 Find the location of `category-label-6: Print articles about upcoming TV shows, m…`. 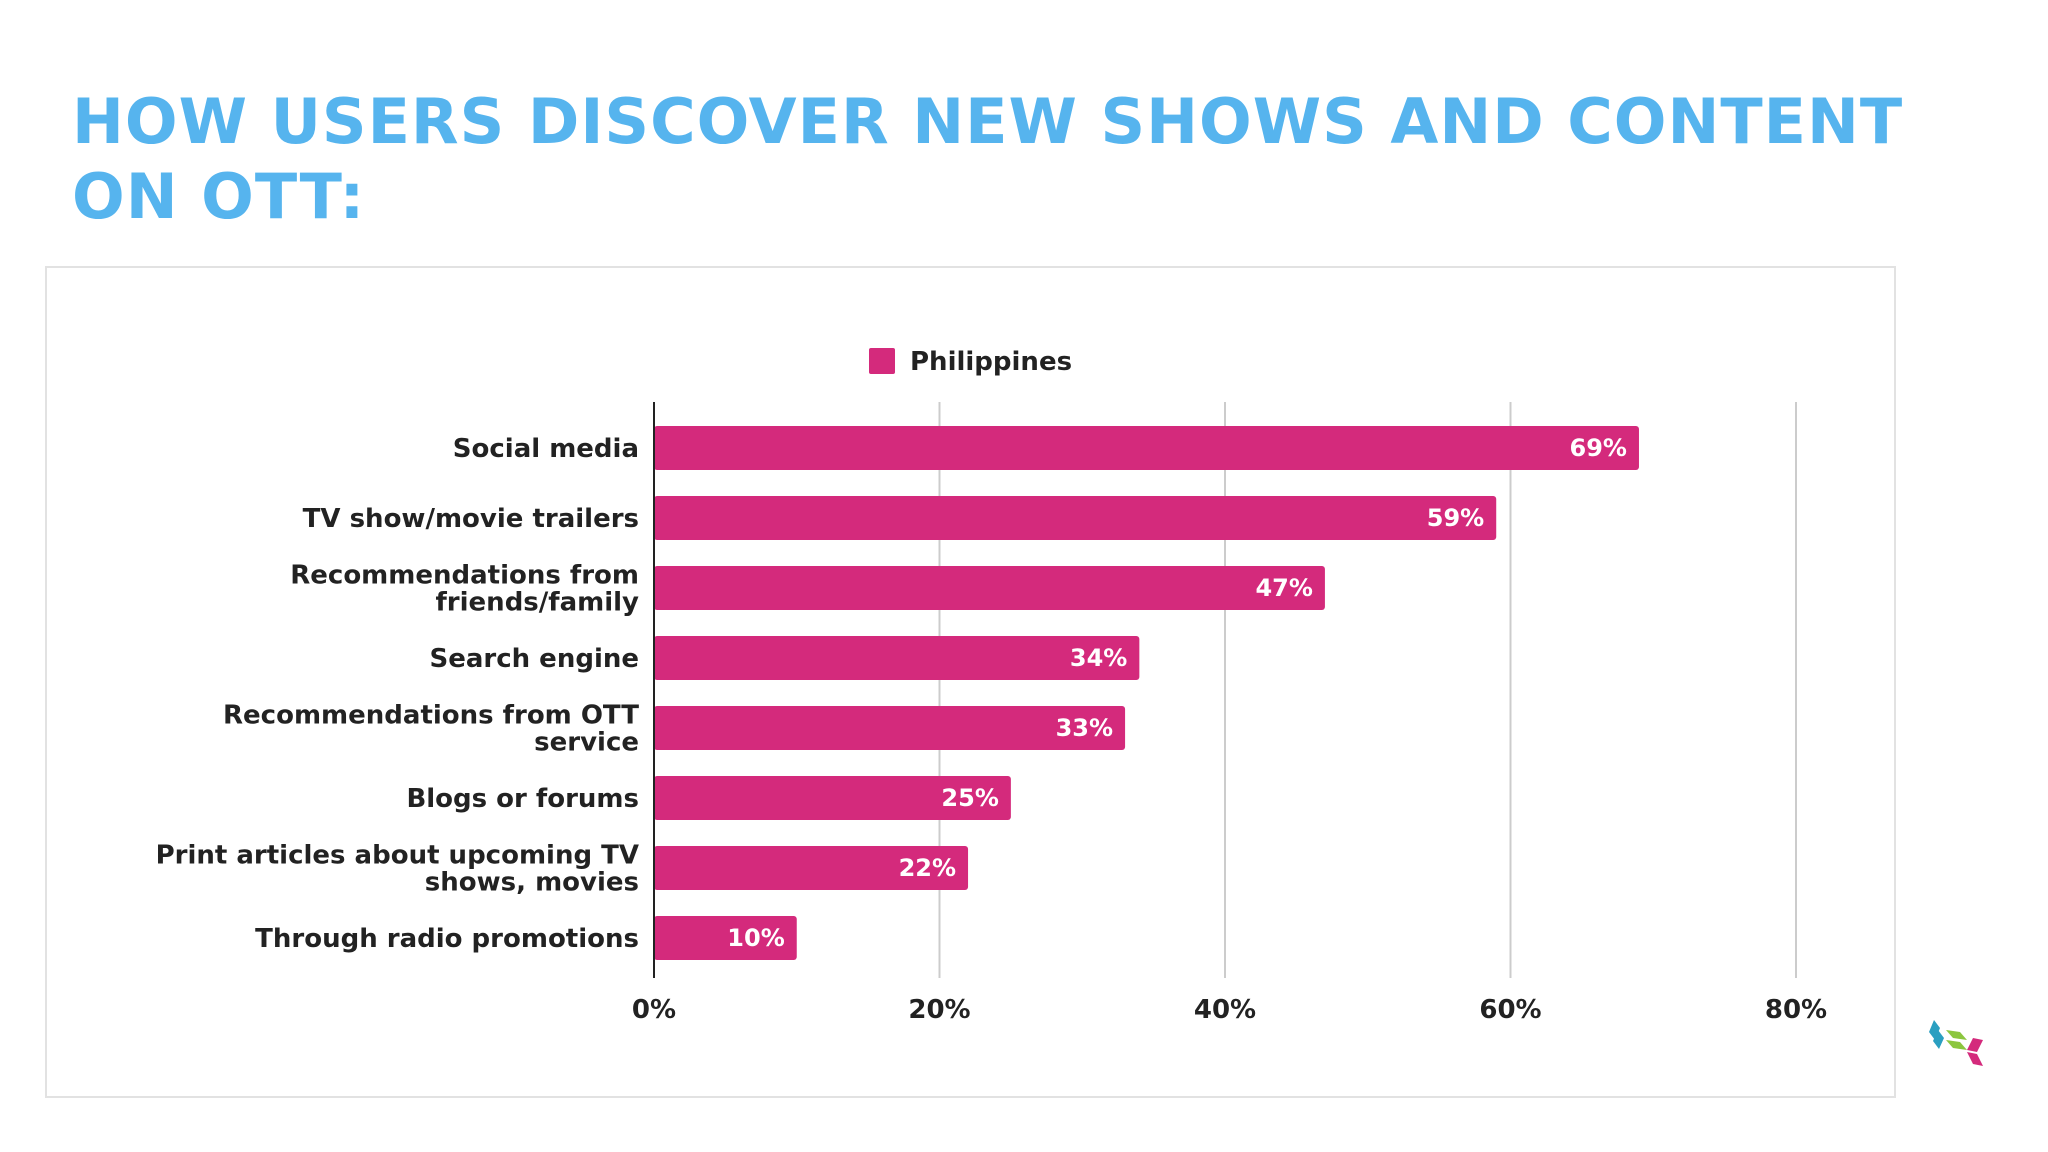

category-label-6: Print articles about upcoming TV shows, m… is located at coordinates (397, 869).